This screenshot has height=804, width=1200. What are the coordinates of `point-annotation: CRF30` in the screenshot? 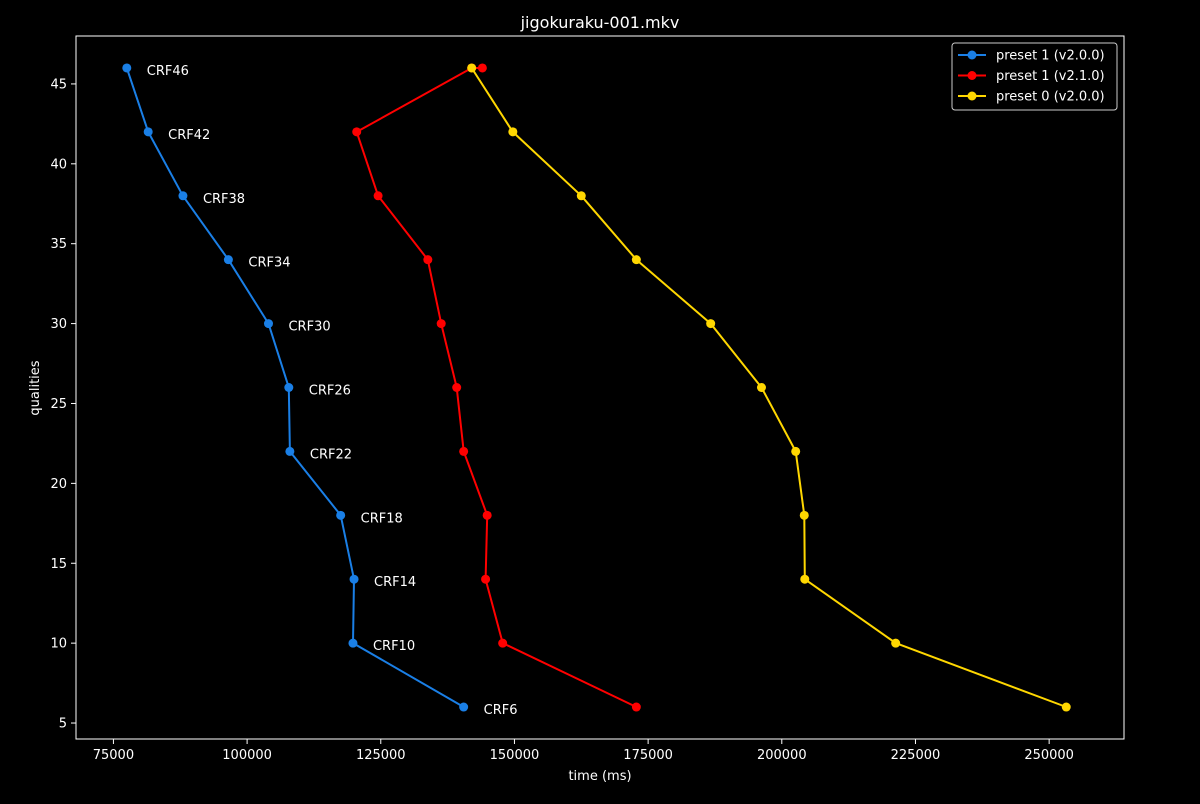 It's located at (309, 327).